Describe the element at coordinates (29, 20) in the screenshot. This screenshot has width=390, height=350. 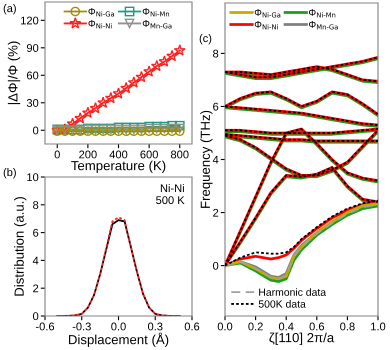
I see `y-tick-label: 120` at that location.